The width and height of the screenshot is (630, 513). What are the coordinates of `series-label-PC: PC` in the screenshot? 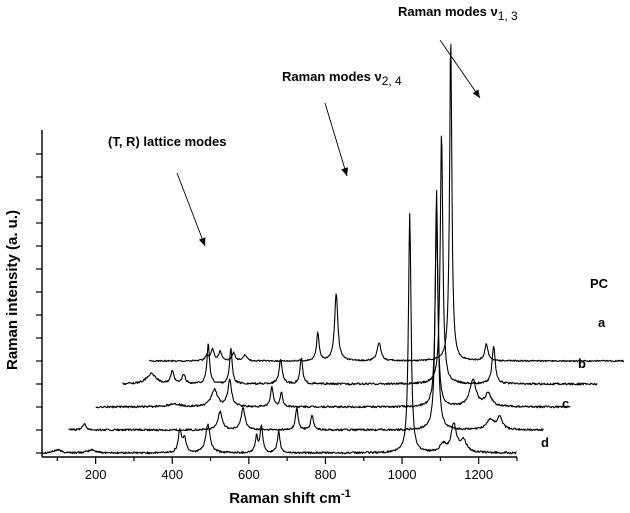 It's located at (599, 283).